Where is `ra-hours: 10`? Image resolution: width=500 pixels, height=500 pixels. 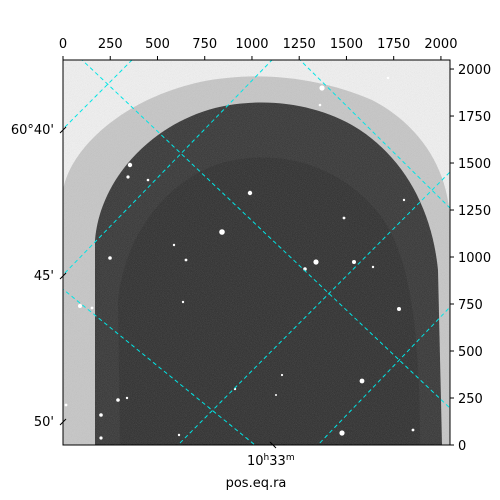 ra-hours: 10 is located at coordinates (255, 461).